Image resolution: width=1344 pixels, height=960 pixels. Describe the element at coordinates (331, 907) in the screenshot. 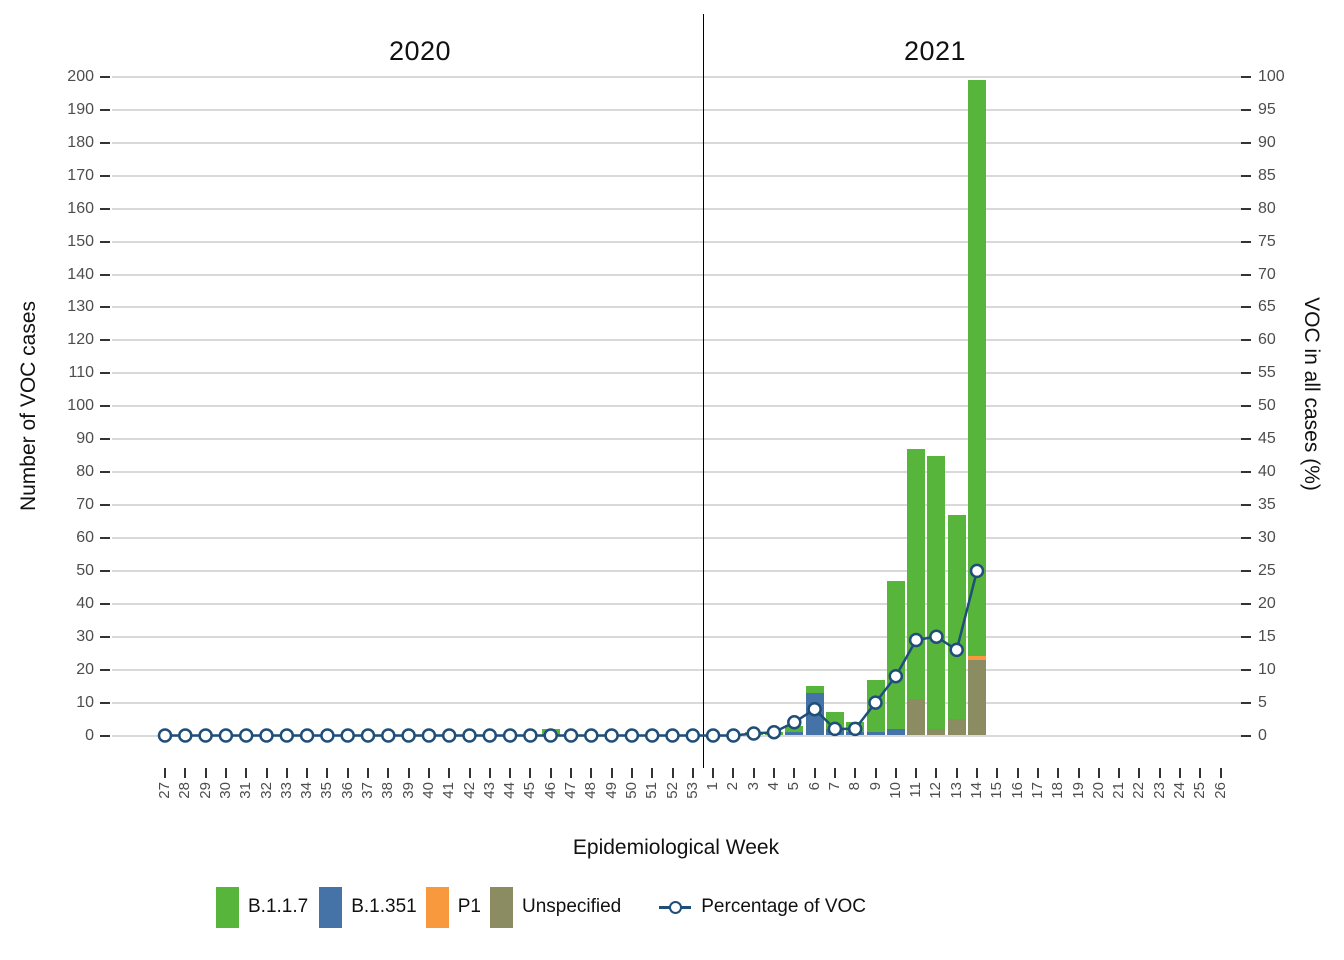

I see `legend-swatch-b1351` at that location.